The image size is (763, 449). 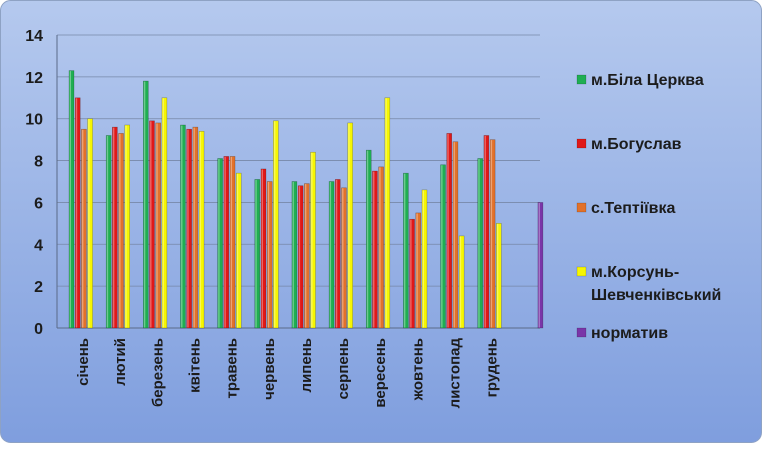 I want to click on legend-label: м.Корсунь-Шевченківський, so click(x=656, y=284).